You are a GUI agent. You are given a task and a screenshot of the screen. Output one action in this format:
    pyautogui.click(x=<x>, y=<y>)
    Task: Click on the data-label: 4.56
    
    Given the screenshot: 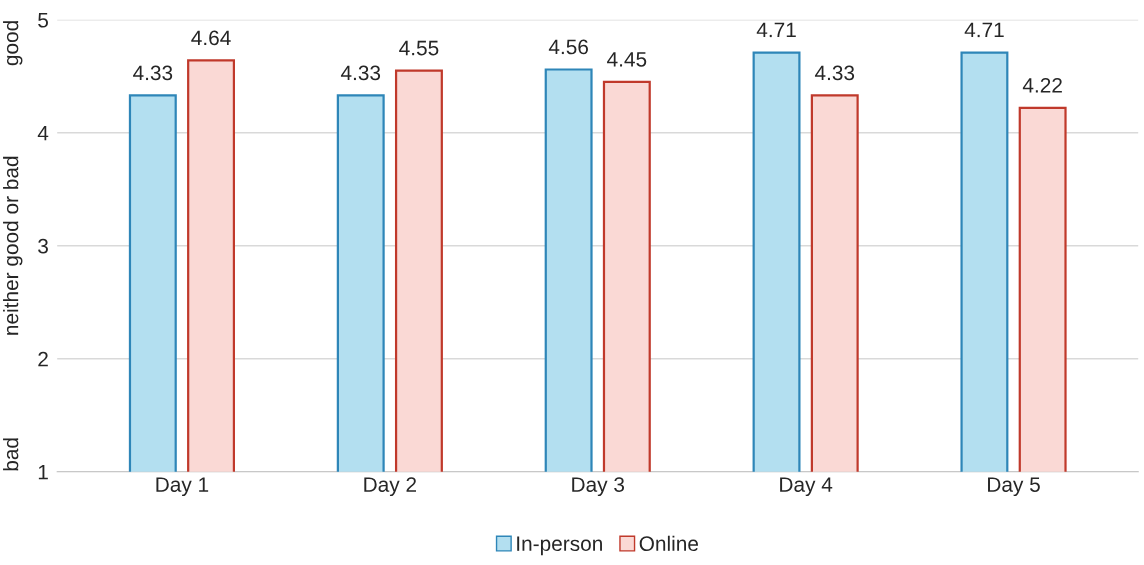 What is the action you would take?
    pyautogui.click(x=568, y=47)
    